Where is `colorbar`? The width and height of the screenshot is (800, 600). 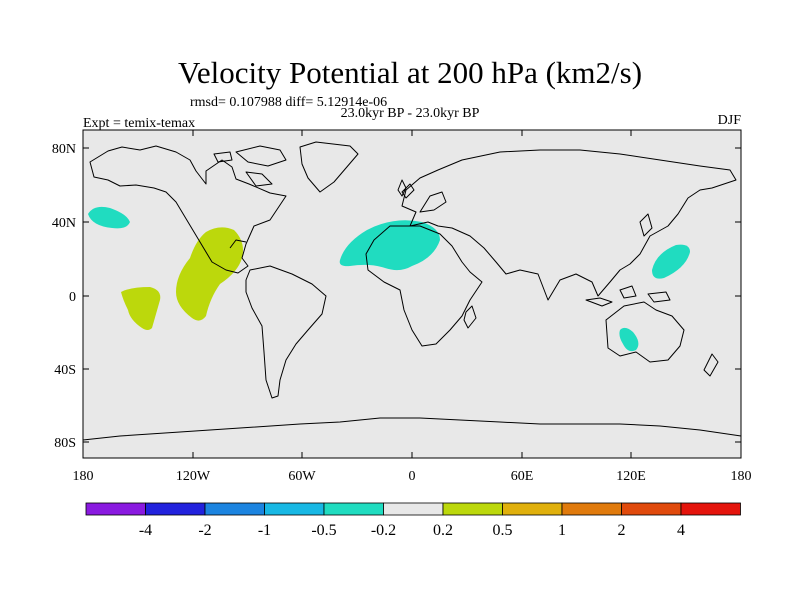
colorbar is located at coordinates (413, 509).